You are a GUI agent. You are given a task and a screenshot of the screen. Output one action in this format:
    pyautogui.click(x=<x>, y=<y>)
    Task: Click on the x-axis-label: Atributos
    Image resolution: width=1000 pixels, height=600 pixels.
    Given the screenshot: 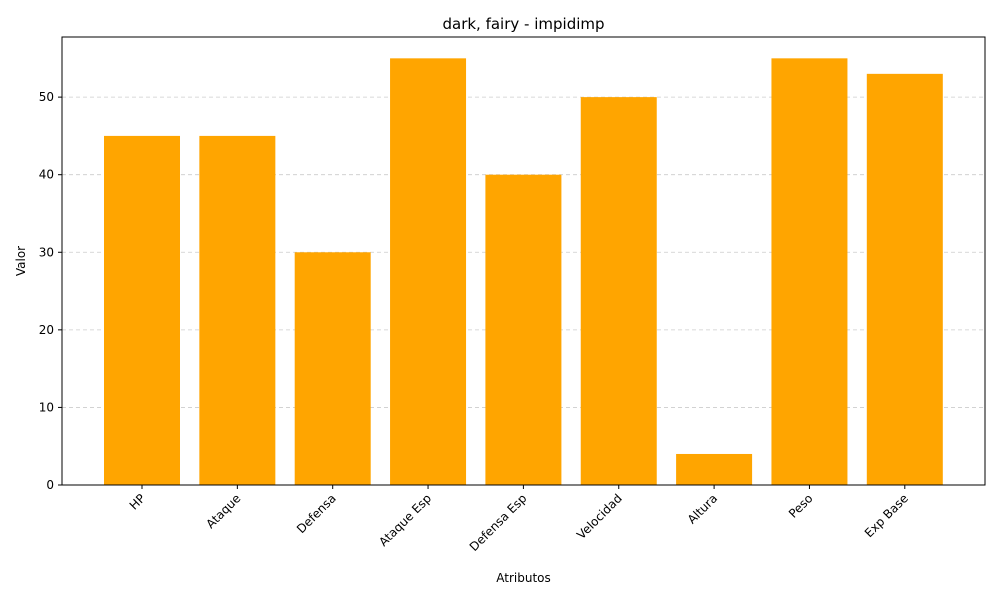 What is the action you would take?
    pyautogui.click(x=523, y=578)
    